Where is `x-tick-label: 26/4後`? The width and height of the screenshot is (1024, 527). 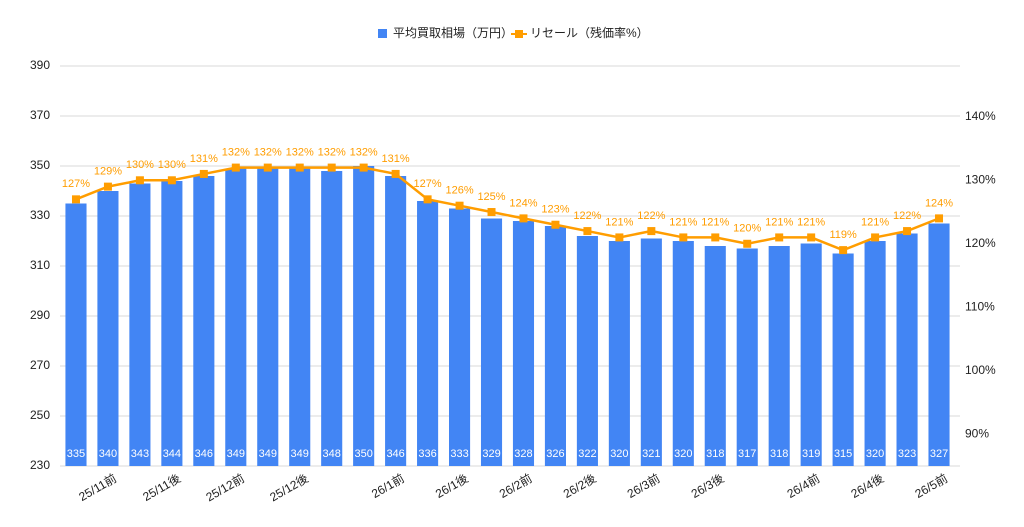 x-tick-label: 26/4後 is located at coordinates (868, 486).